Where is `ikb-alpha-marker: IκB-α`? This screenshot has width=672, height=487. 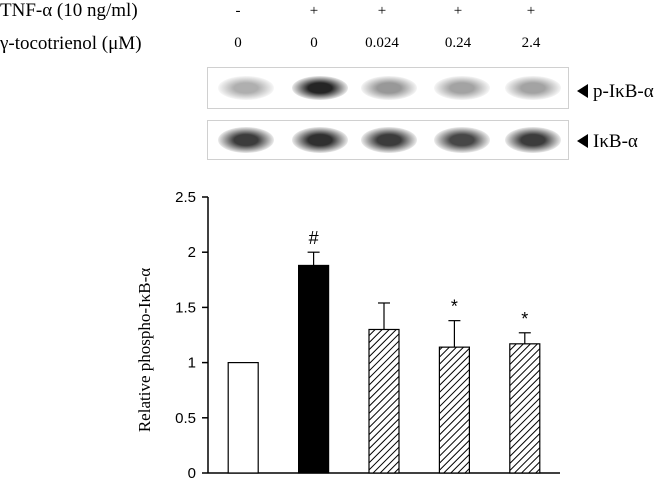 ikb-alpha-marker: IκB-α is located at coordinates (607, 142).